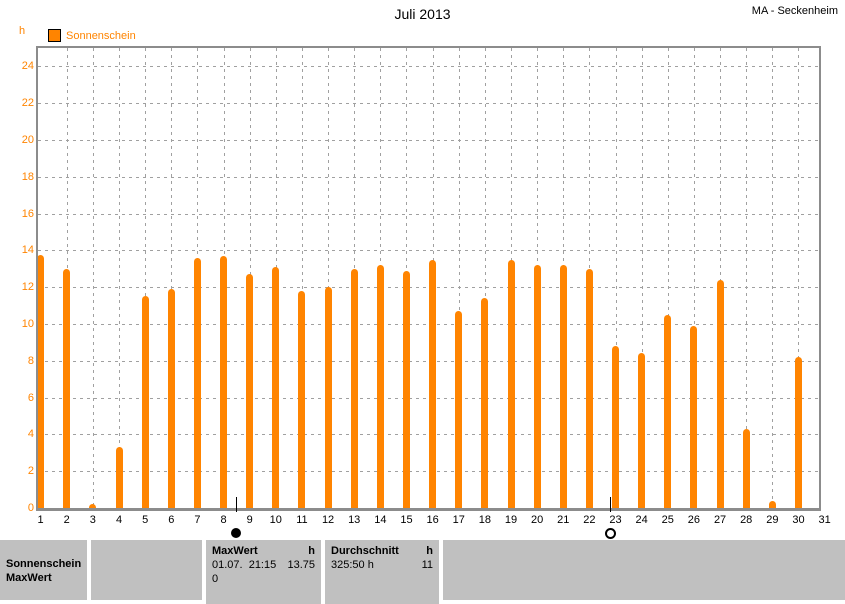  Describe the element at coordinates (54, 35) in the screenshot. I see `legend-swatch-icon` at that location.